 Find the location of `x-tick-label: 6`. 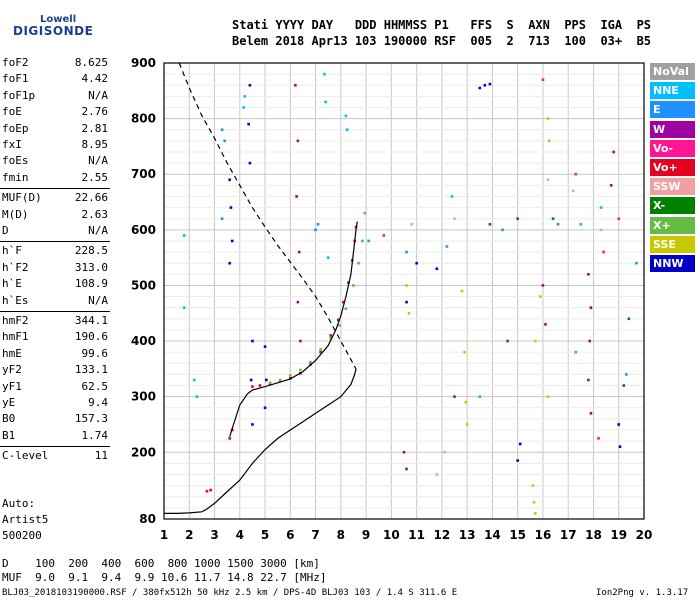

x-tick-label: 6 is located at coordinates (290, 535).